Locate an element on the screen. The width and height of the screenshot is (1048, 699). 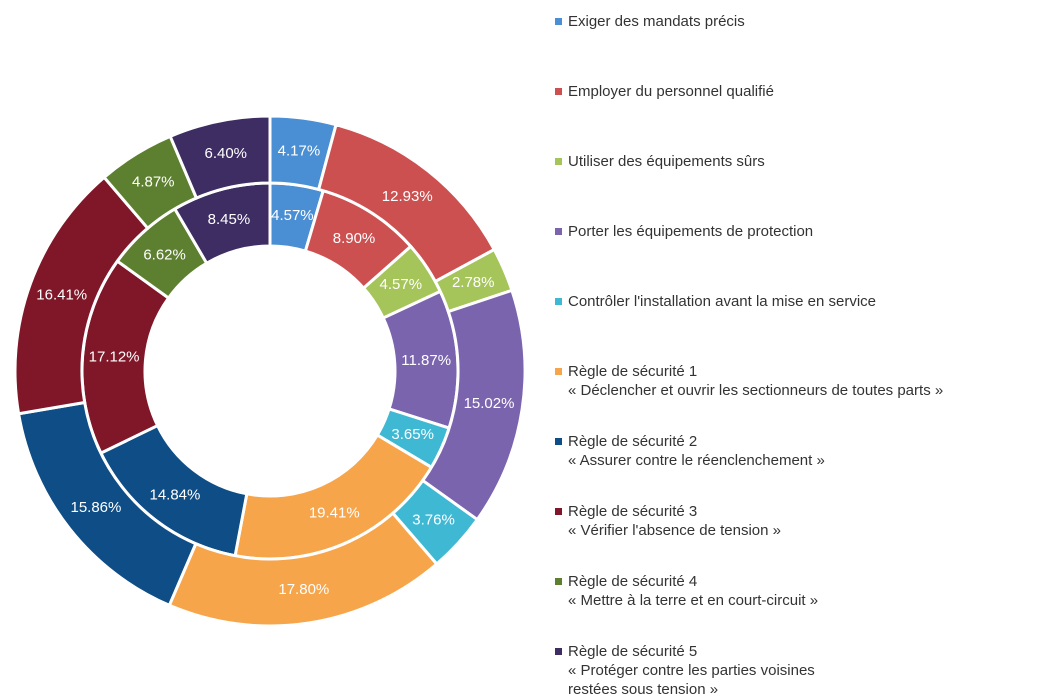
legend-label: Exiger des mandats précis is located at coordinates (656, 21).